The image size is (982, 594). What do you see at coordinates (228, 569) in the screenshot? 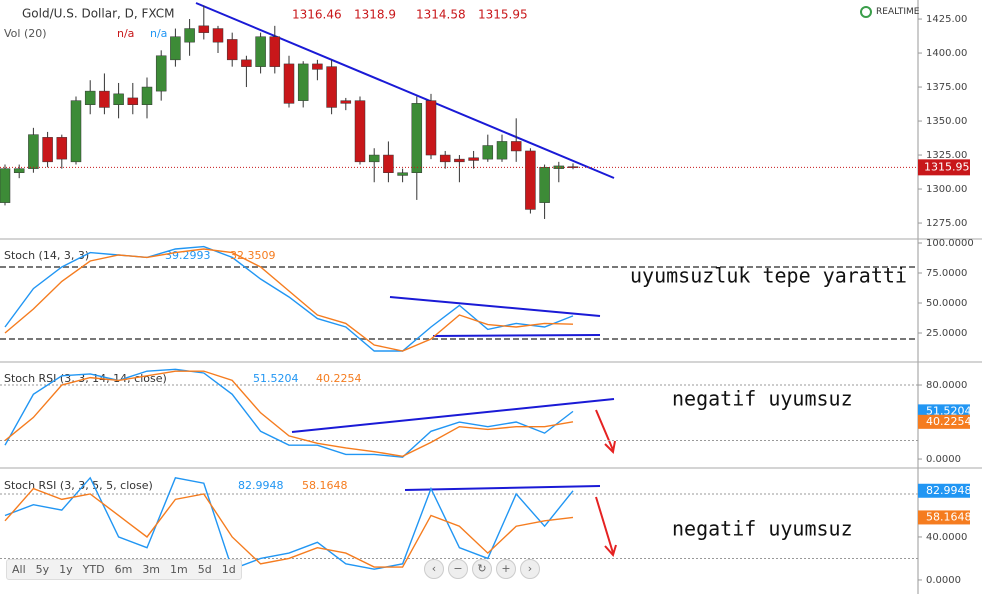
I see `range-button: 1d` at bounding box center [228, 569].